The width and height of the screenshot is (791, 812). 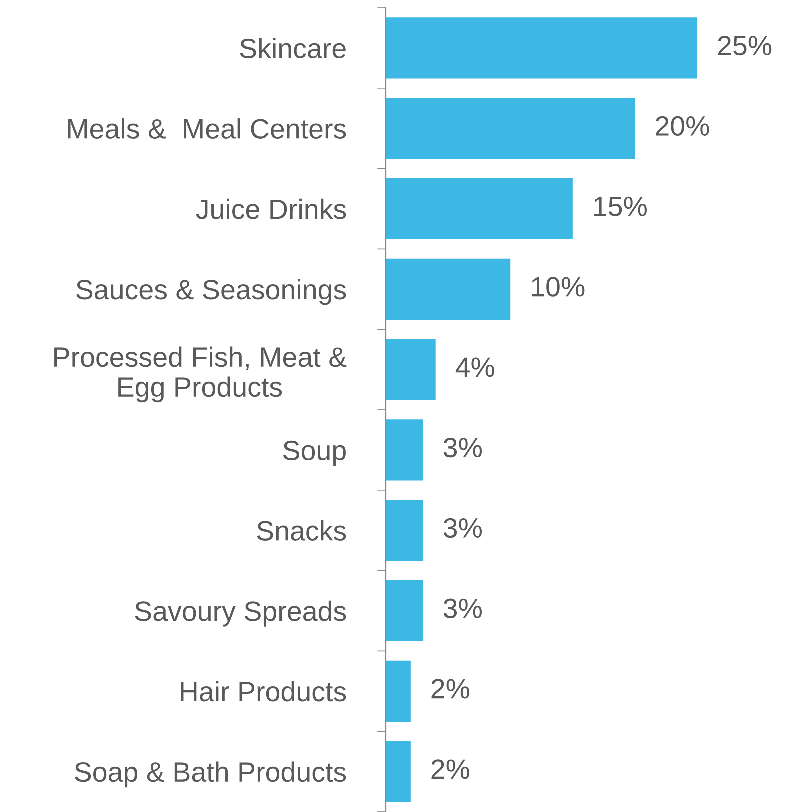 I want to click on y-tick-label: Juice Drinks, so click(x=271, y=209).